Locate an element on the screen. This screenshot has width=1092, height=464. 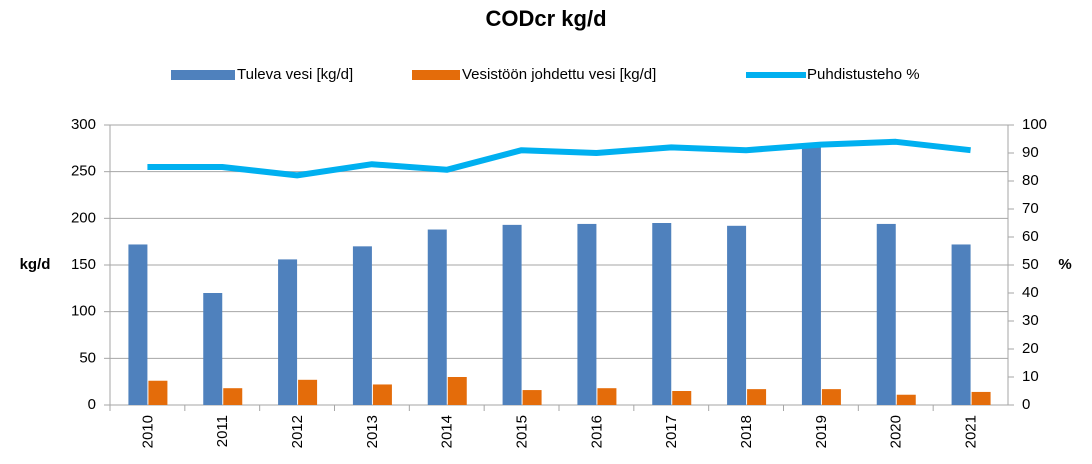
x-tick-label: 2011 is located at coordinates (222, 431).